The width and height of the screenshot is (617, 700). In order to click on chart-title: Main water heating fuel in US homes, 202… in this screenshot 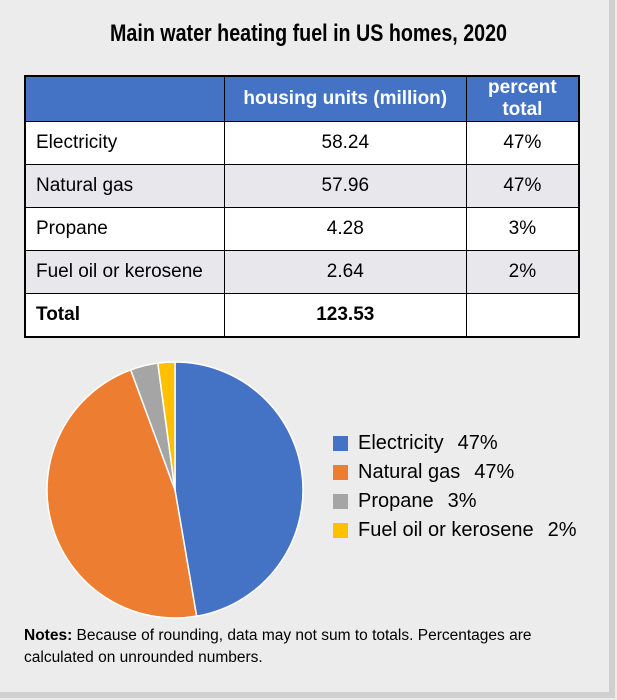, I will do `click(308, 33)`.